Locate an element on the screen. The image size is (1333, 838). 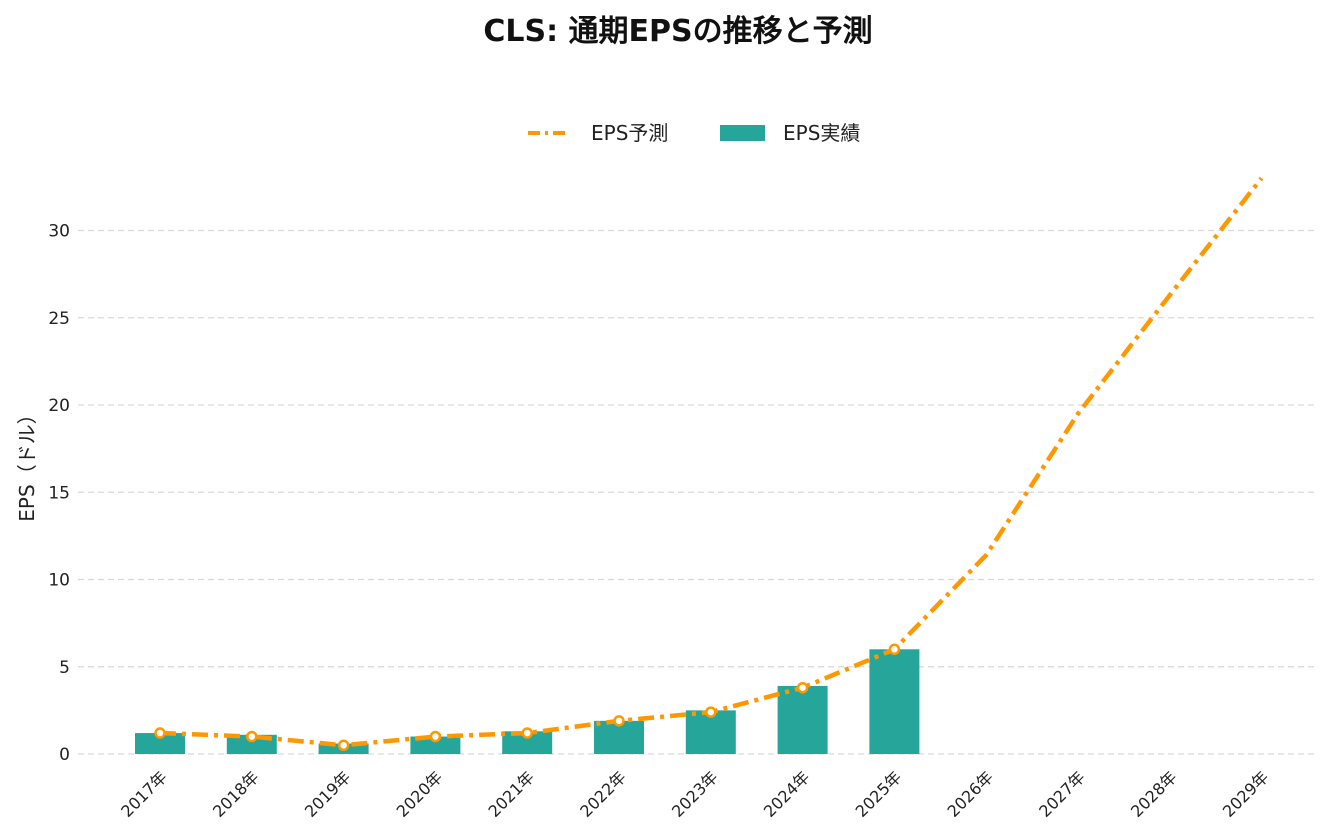
x-tick-label-2022年: 2022年 is located at coordinates (603, 794).